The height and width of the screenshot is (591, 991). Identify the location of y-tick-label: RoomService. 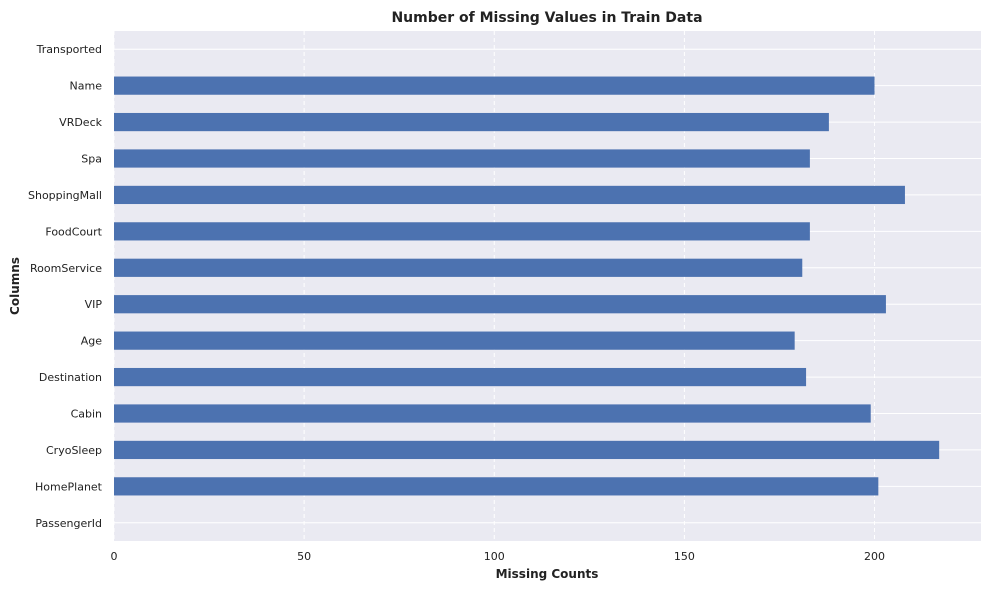
(66, 268).